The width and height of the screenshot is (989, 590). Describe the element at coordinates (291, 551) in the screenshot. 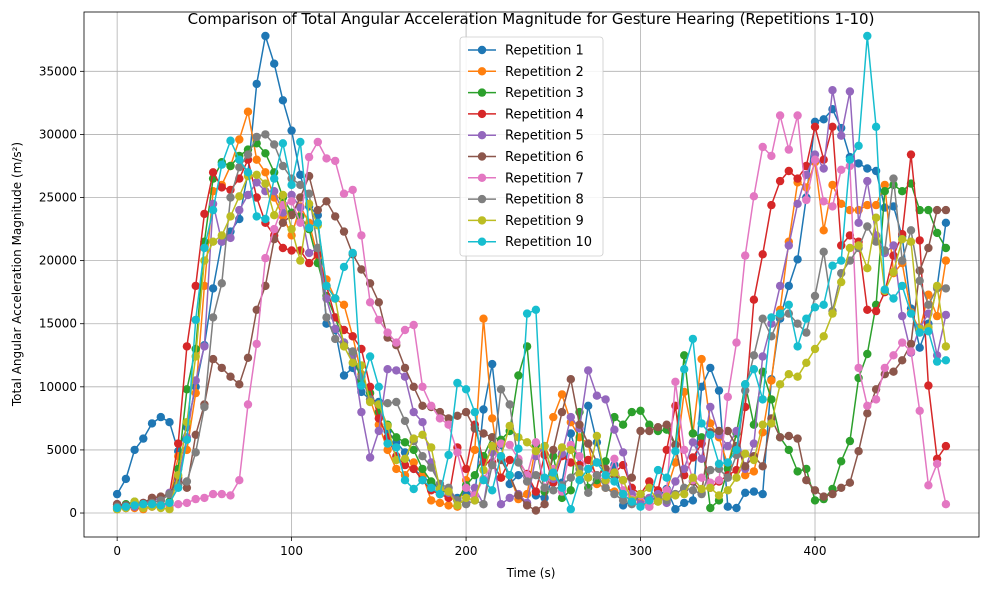

I see `x-tick-label: 100` at that location.